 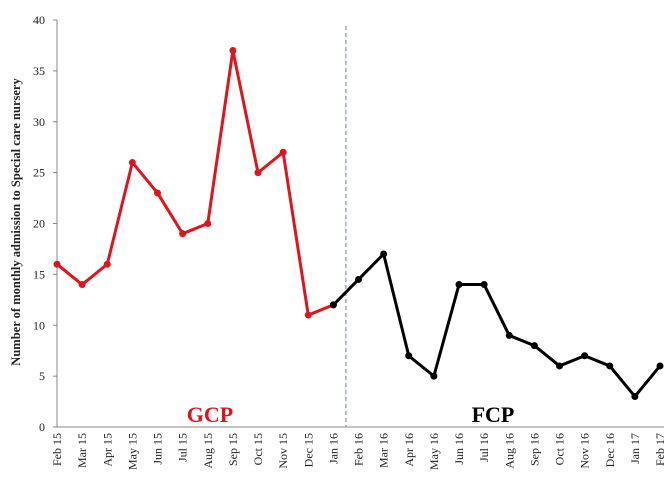 What do you see at coordinates (132, 451) in the screenshot?
I see `x-tick-label: May 15` at bounding box center [132, 451].